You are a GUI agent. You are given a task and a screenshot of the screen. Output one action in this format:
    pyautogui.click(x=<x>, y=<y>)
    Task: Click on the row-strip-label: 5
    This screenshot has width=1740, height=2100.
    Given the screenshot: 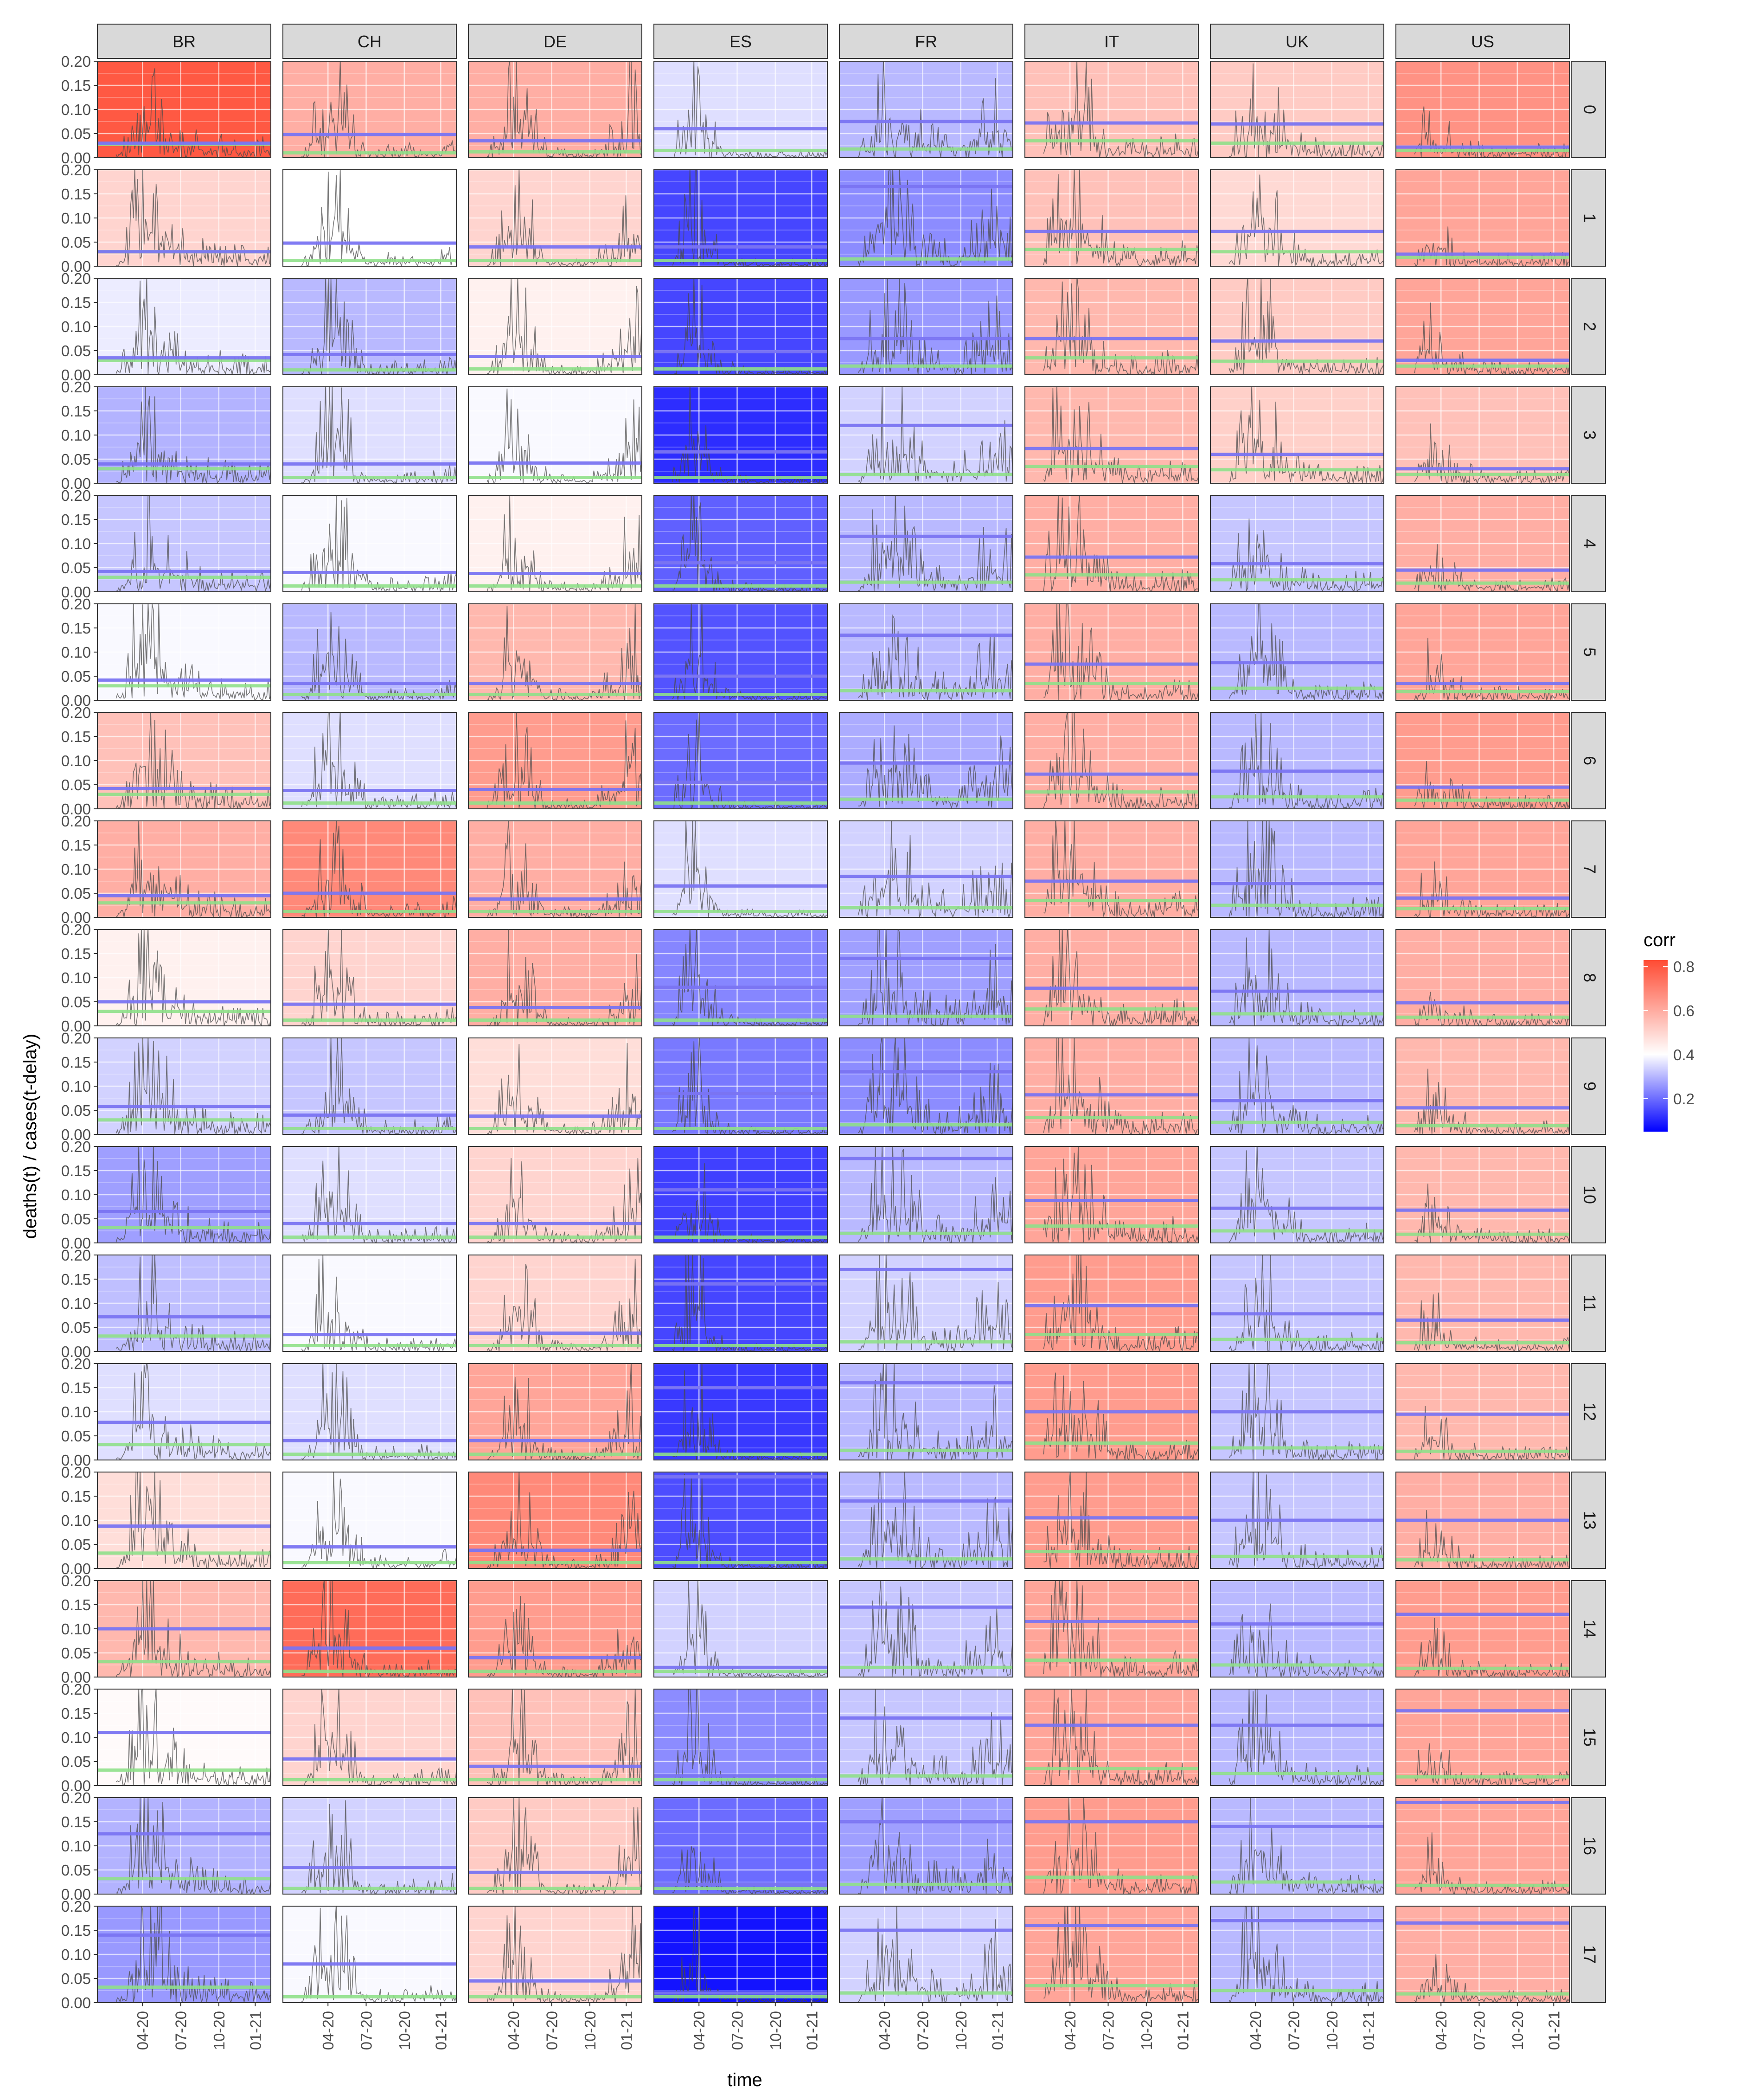 What is the action you would take?
    pyautogui.click(x=1589, y=652)
    